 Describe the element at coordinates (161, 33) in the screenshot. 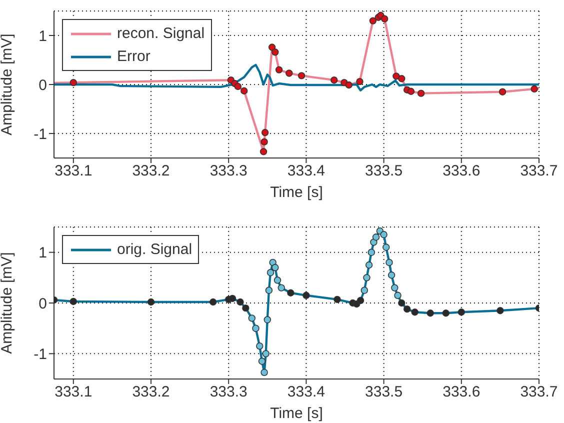

I see `legend-label: recon. Signal` at that location.